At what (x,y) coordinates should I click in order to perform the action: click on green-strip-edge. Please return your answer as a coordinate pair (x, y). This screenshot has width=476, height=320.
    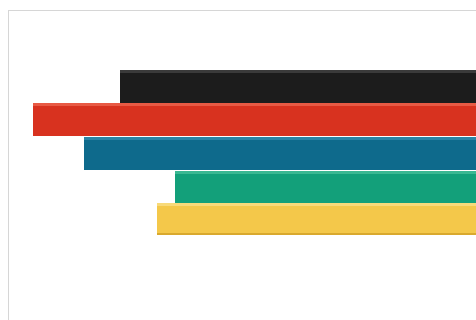
    Looking at the image, I should click on (325, 172).